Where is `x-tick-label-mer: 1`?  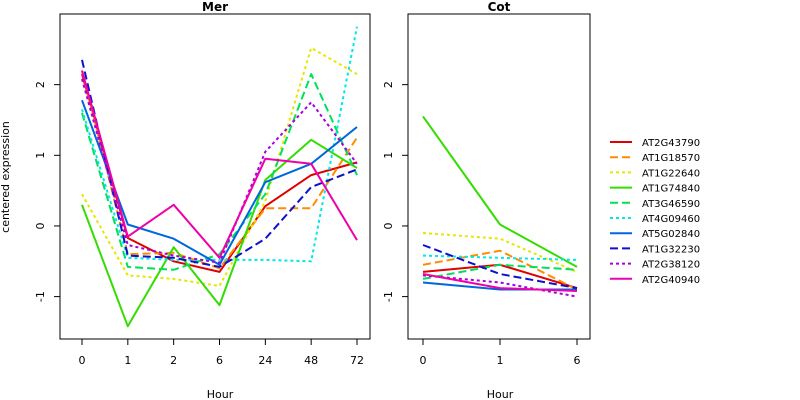
x-tick-label-mer: 1 is located at coordinates (127, 360).